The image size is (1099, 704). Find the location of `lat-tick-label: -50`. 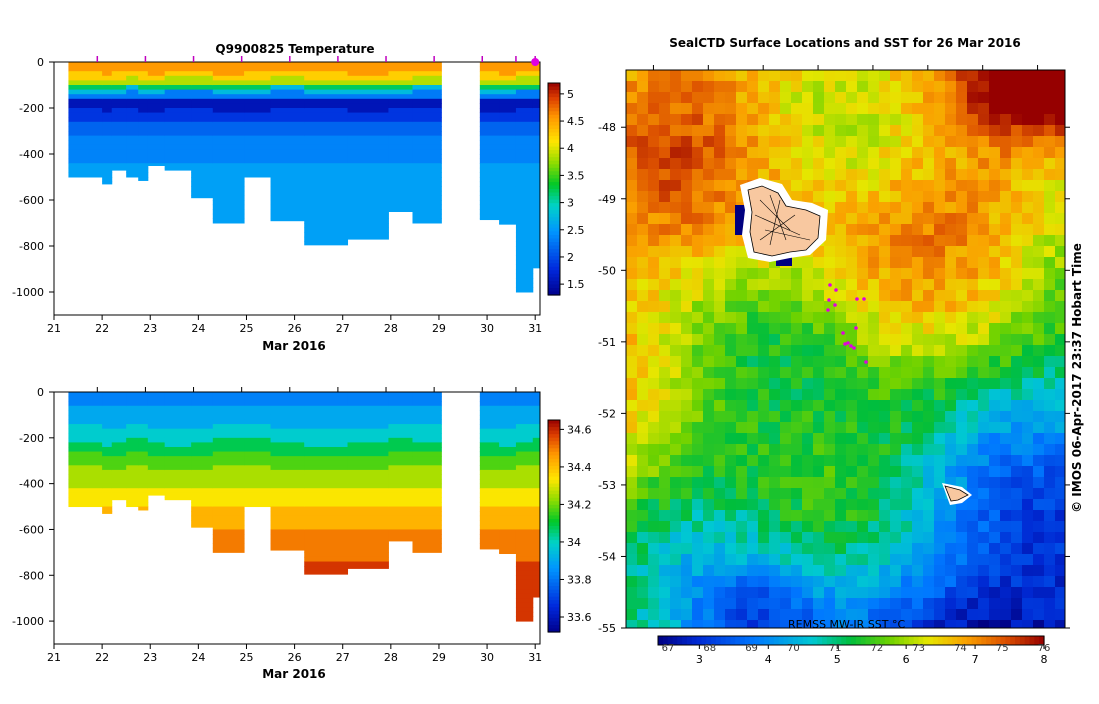

lat-tick-label: -50 is located at coordinates (607, 270).